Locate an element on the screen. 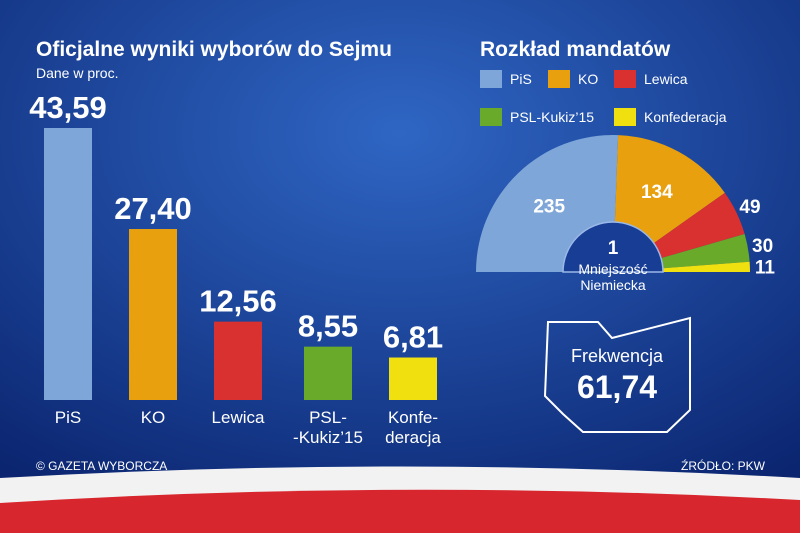 This screenshot has height=533, width=800. category-label: Konfe- deracja is located at coordinates (413, 428).